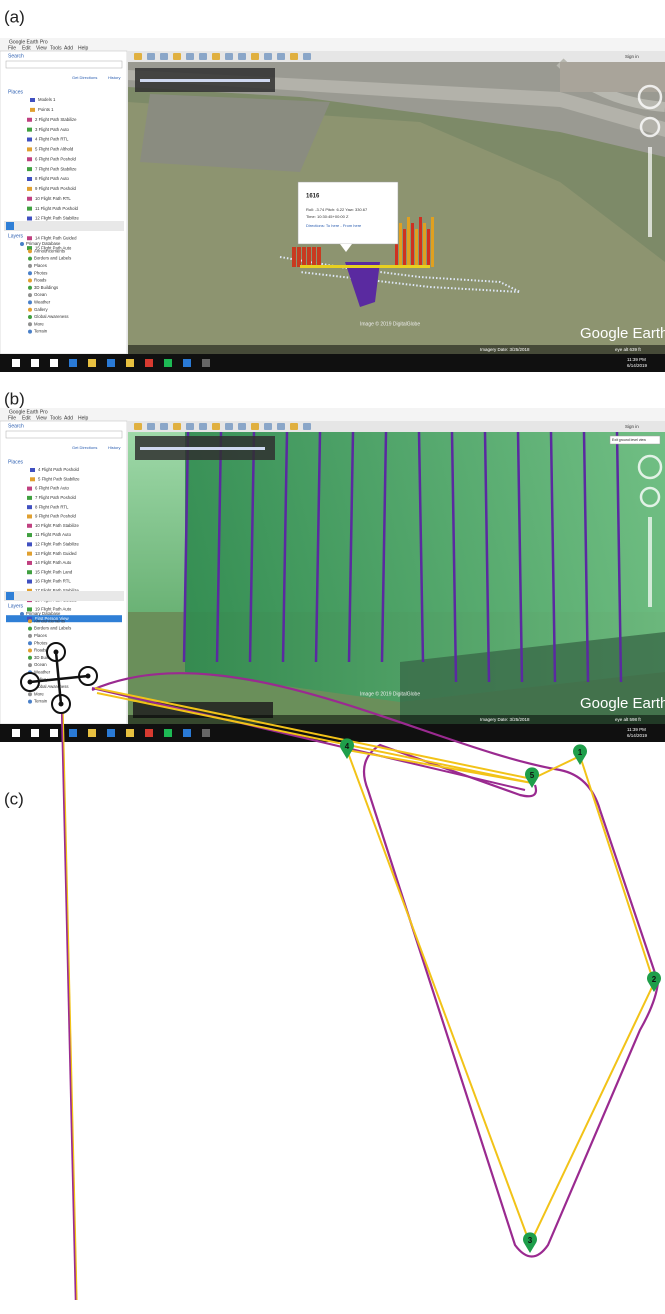  What do you see at coordinates (40, 294) in the screenshot?
I see `layer-item: Ocean` at bounding box center [40, 294].